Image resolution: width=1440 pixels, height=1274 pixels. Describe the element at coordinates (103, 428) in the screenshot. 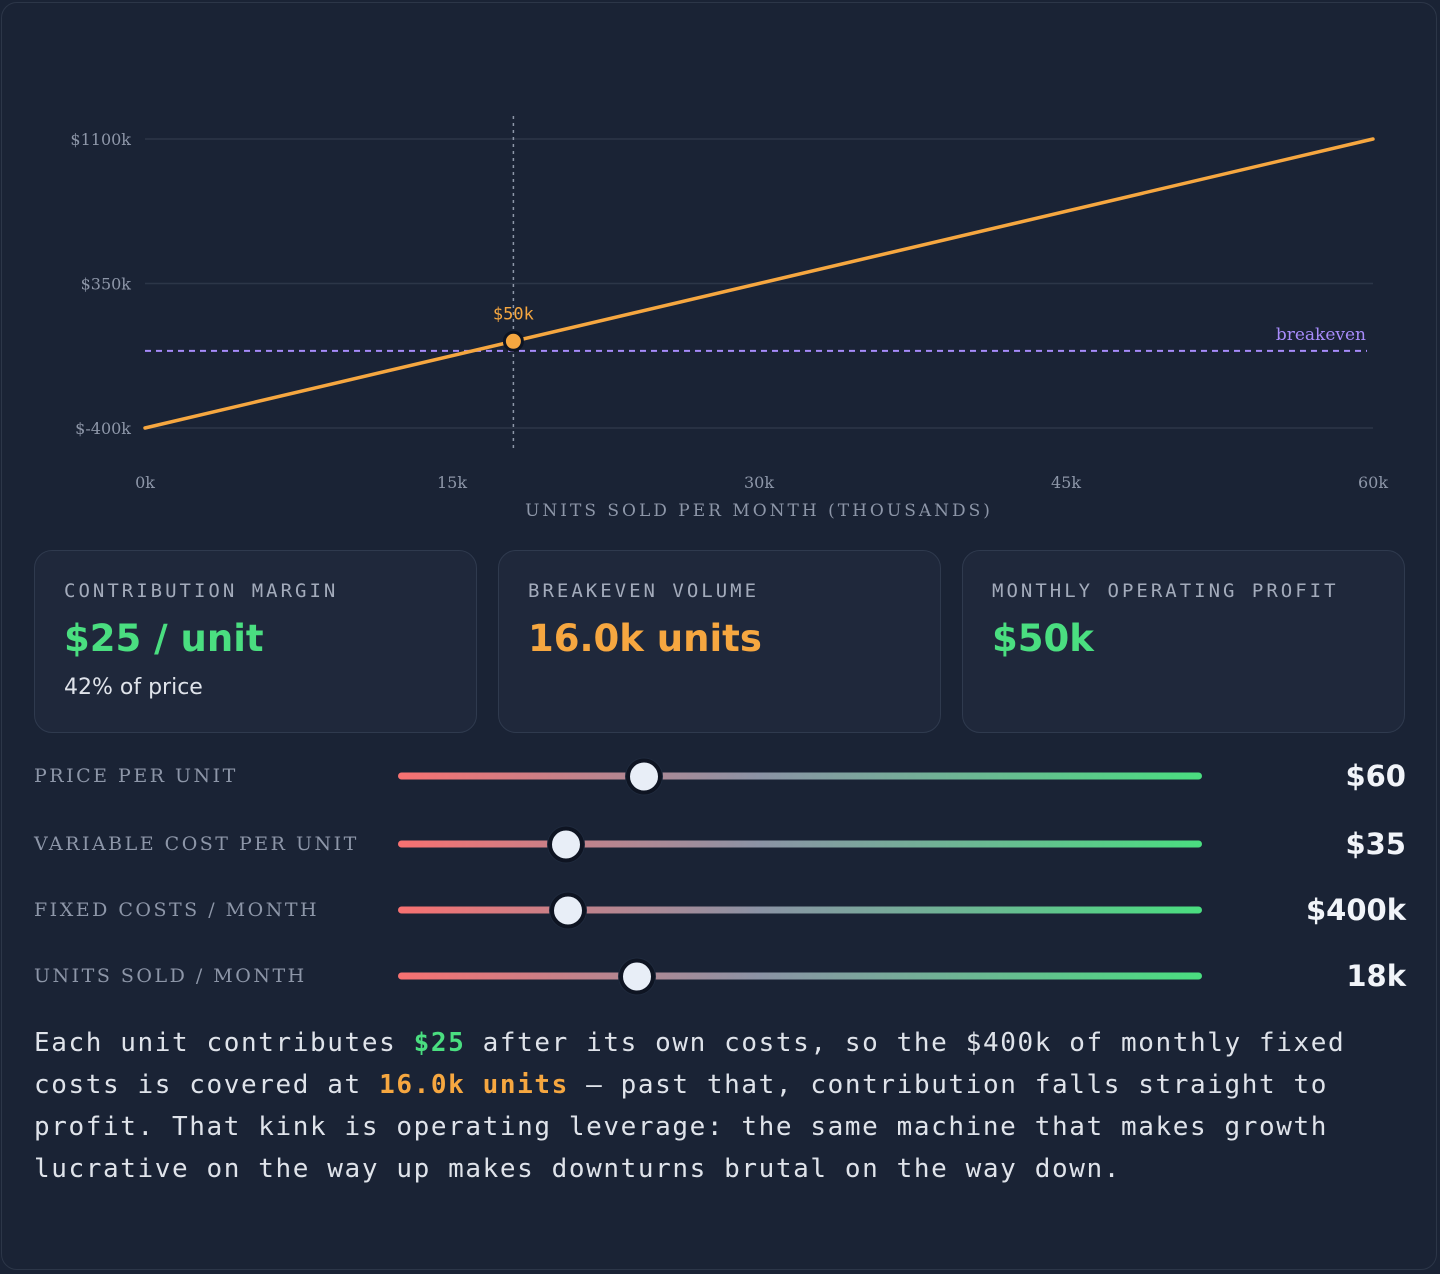

I see `y-tick-label: $-400k` at that location.